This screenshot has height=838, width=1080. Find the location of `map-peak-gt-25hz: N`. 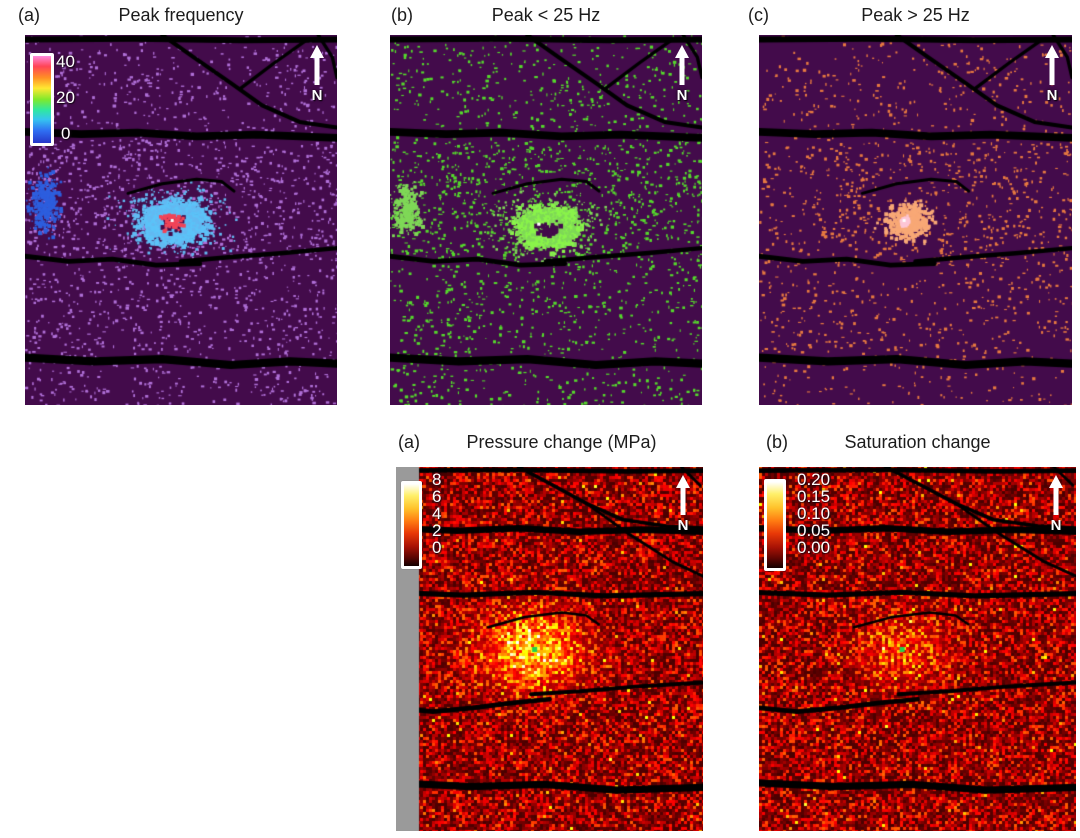

map-peak-gt-25hz: N is located at coordinates (915, 220).